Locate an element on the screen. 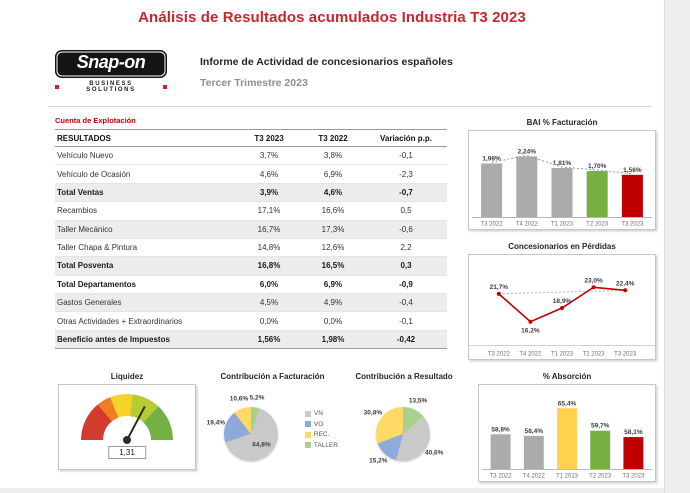 This screenshot has height=493, width=690. row-value: 0,0% is located at coordinates (269, 321).